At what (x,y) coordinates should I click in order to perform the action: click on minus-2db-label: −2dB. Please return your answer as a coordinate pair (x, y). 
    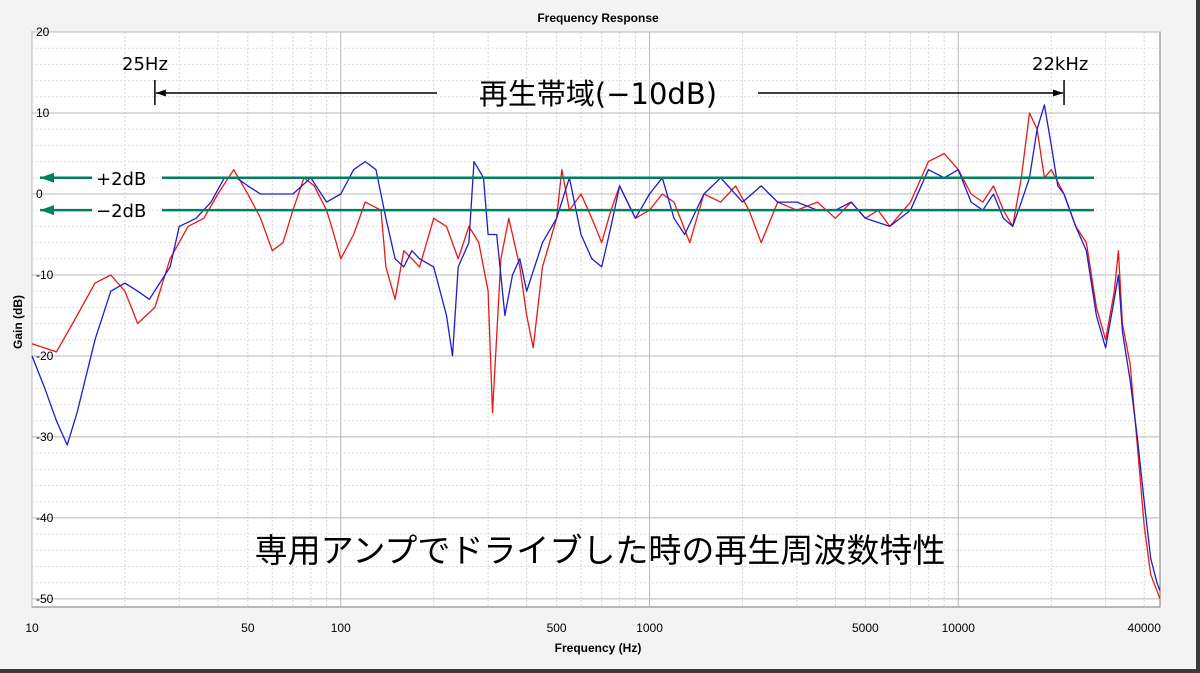
    Looking at the image, I should click on (121, 211).